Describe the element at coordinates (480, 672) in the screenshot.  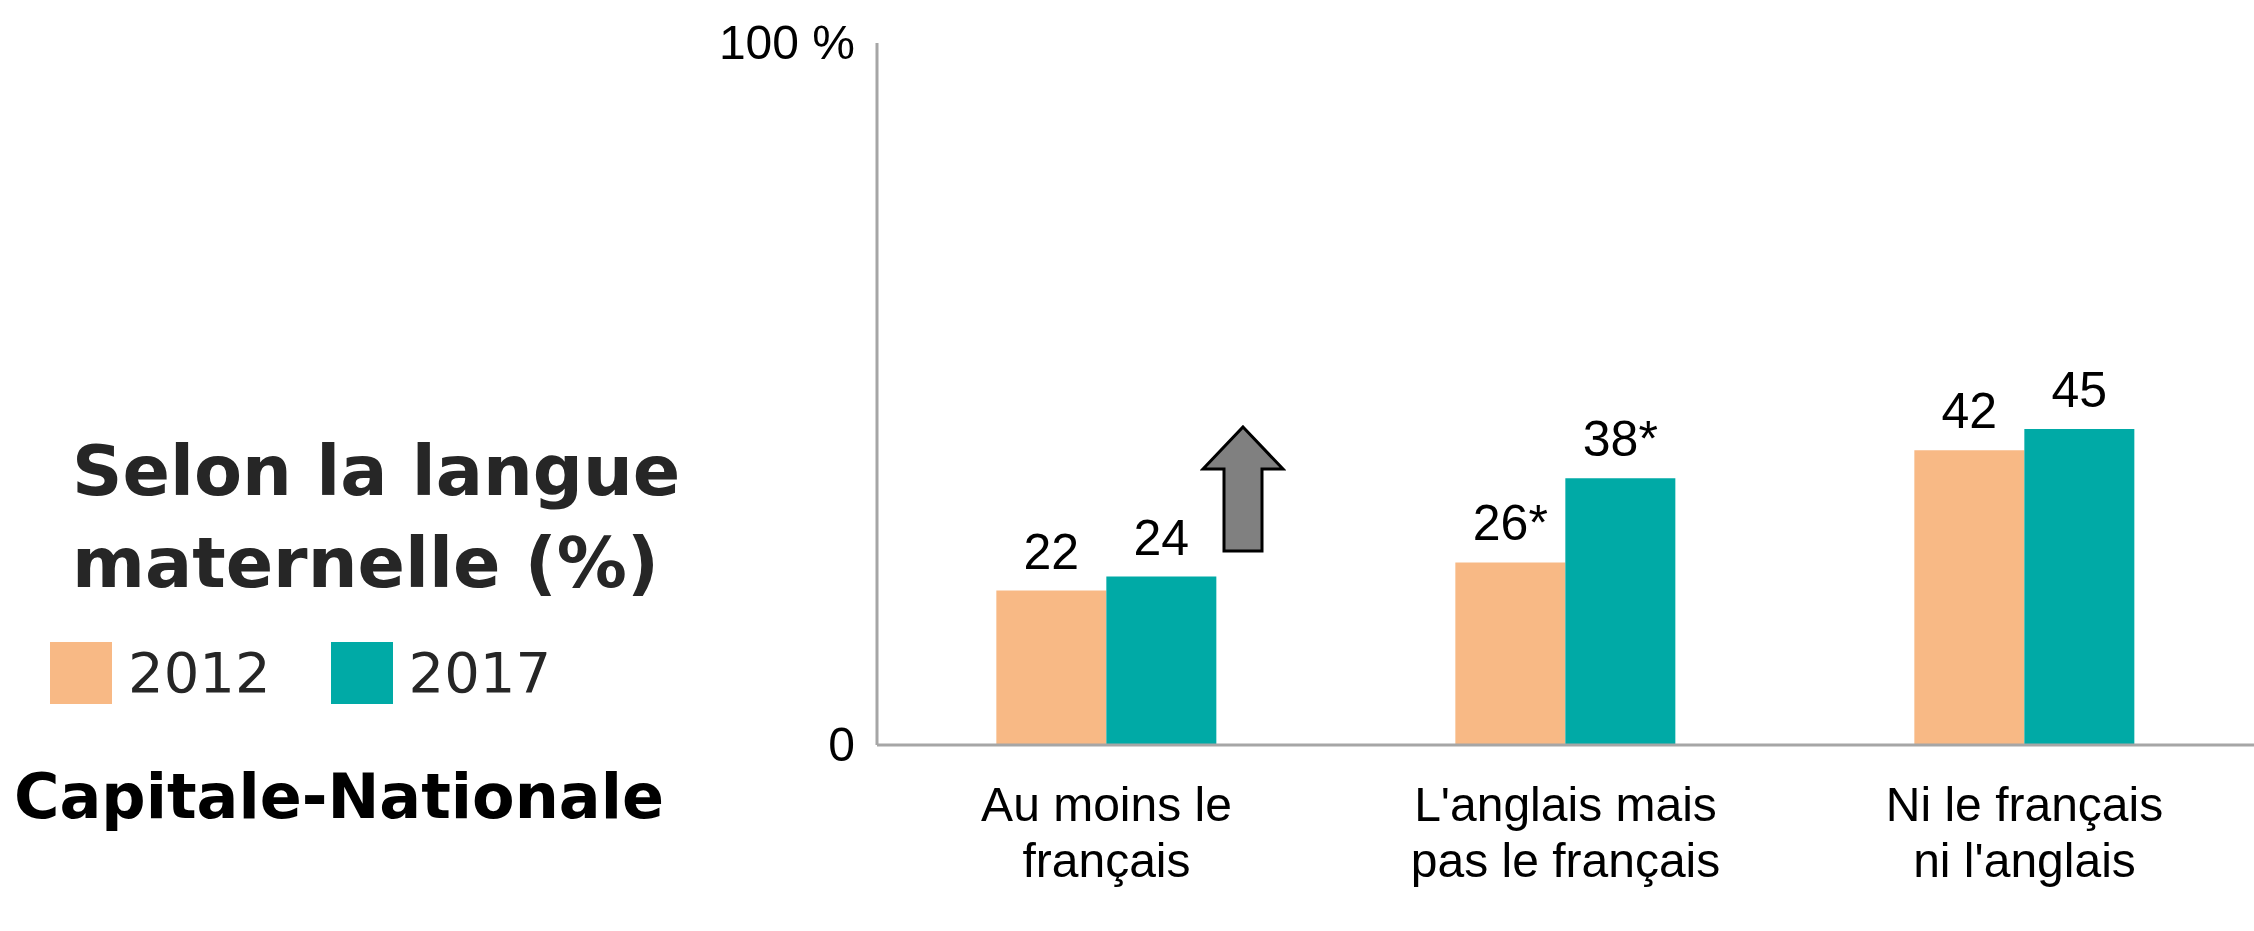
I see `legend-label: 2017` at that location.